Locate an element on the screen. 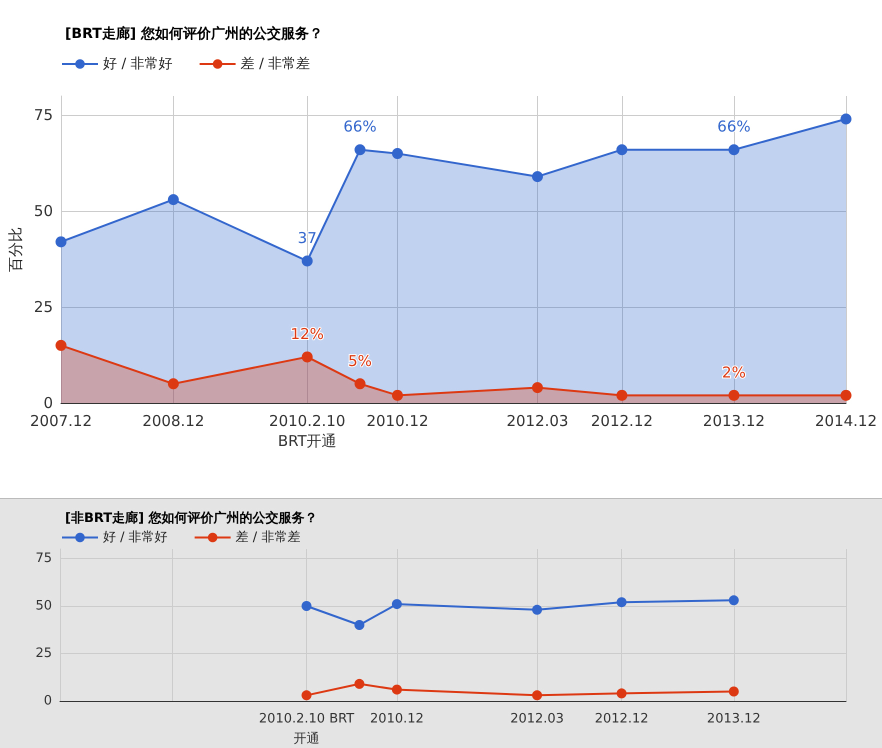 The width and height of the screenshot is (882, 748). x-tick-label: 2007.12 is located at coordinates (61, 421).